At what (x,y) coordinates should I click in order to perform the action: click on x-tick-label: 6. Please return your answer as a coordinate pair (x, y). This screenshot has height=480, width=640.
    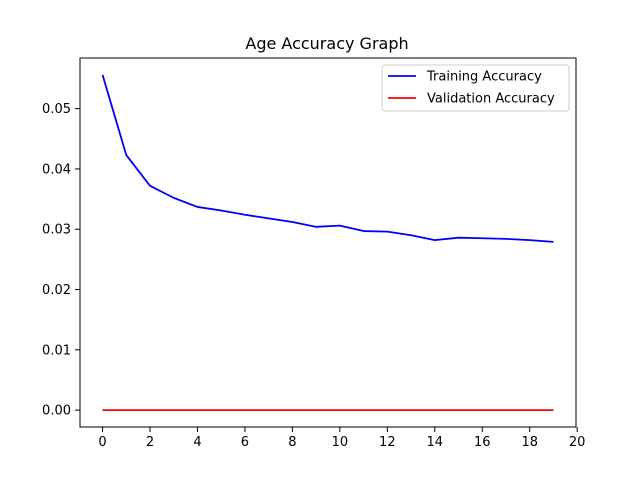
    Looking at the image, I should click on (245, 442).